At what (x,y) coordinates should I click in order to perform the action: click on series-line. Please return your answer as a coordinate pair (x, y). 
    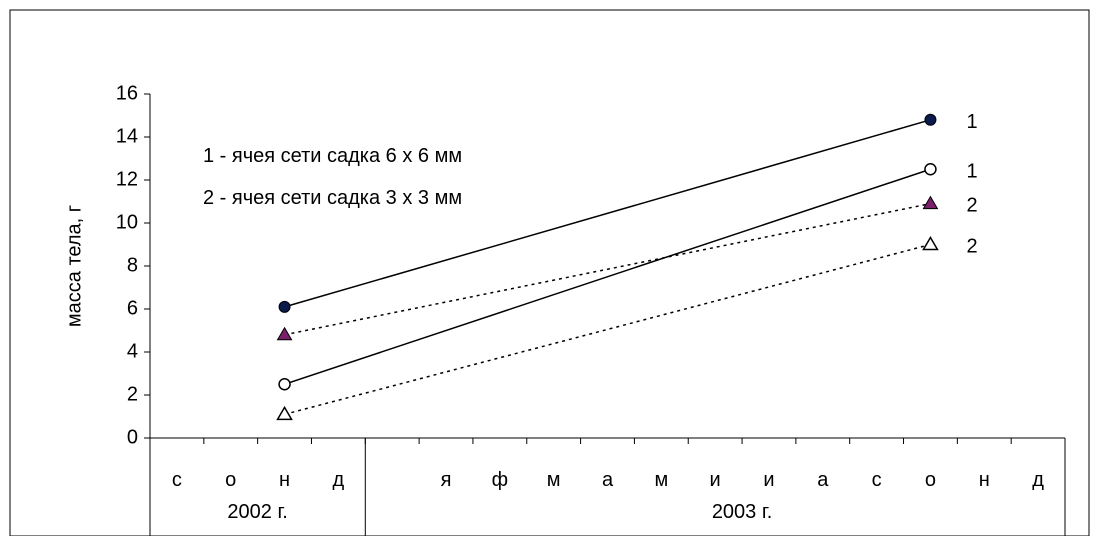
    Looking at the image, I should click on (607, 269).